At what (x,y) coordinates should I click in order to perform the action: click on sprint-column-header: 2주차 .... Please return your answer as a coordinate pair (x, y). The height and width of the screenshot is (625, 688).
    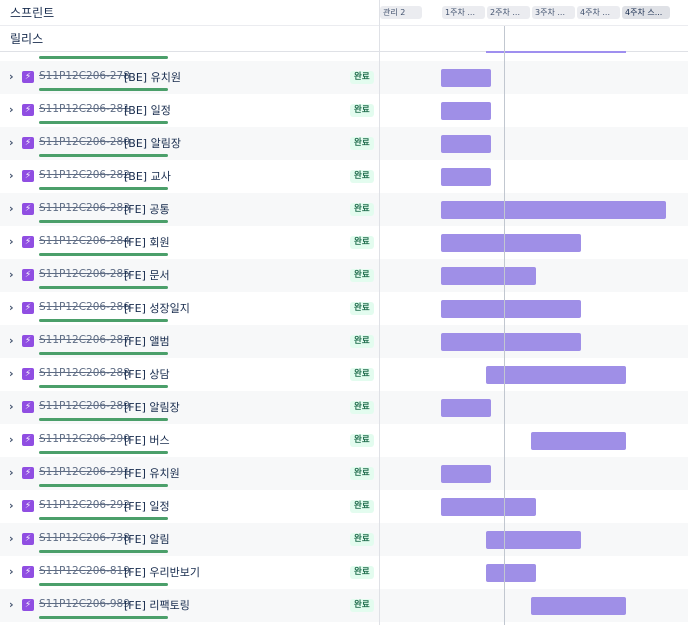
    Looking at the image, I should click on (508, 12).